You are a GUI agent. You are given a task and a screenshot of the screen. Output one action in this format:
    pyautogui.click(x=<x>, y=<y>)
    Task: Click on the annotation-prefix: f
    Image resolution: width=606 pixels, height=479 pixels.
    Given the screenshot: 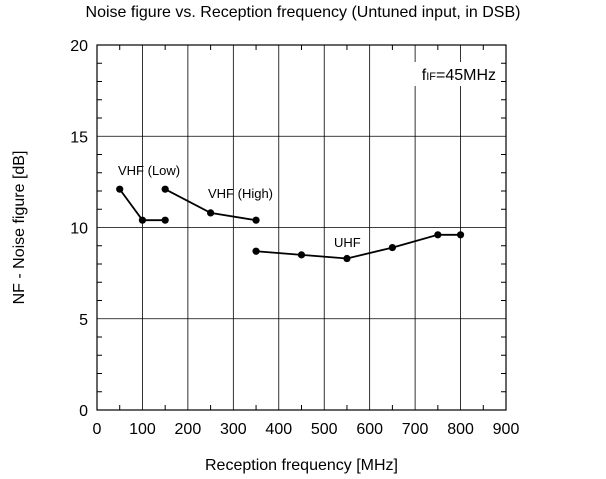 What is the action you would take?
    pyautogui.click(x=424, y=75)
    